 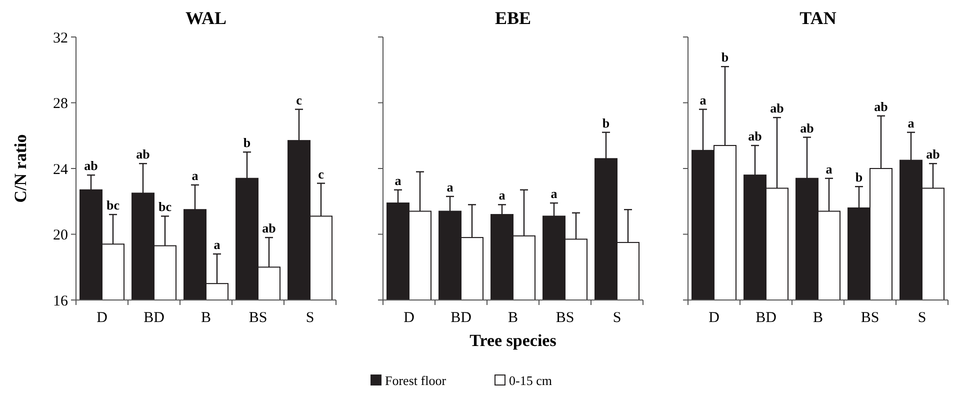 What do you see at coordinates (60, 170) in the screenshot?
I see `y-tick-label: 24` at bounding box center [60, 170].